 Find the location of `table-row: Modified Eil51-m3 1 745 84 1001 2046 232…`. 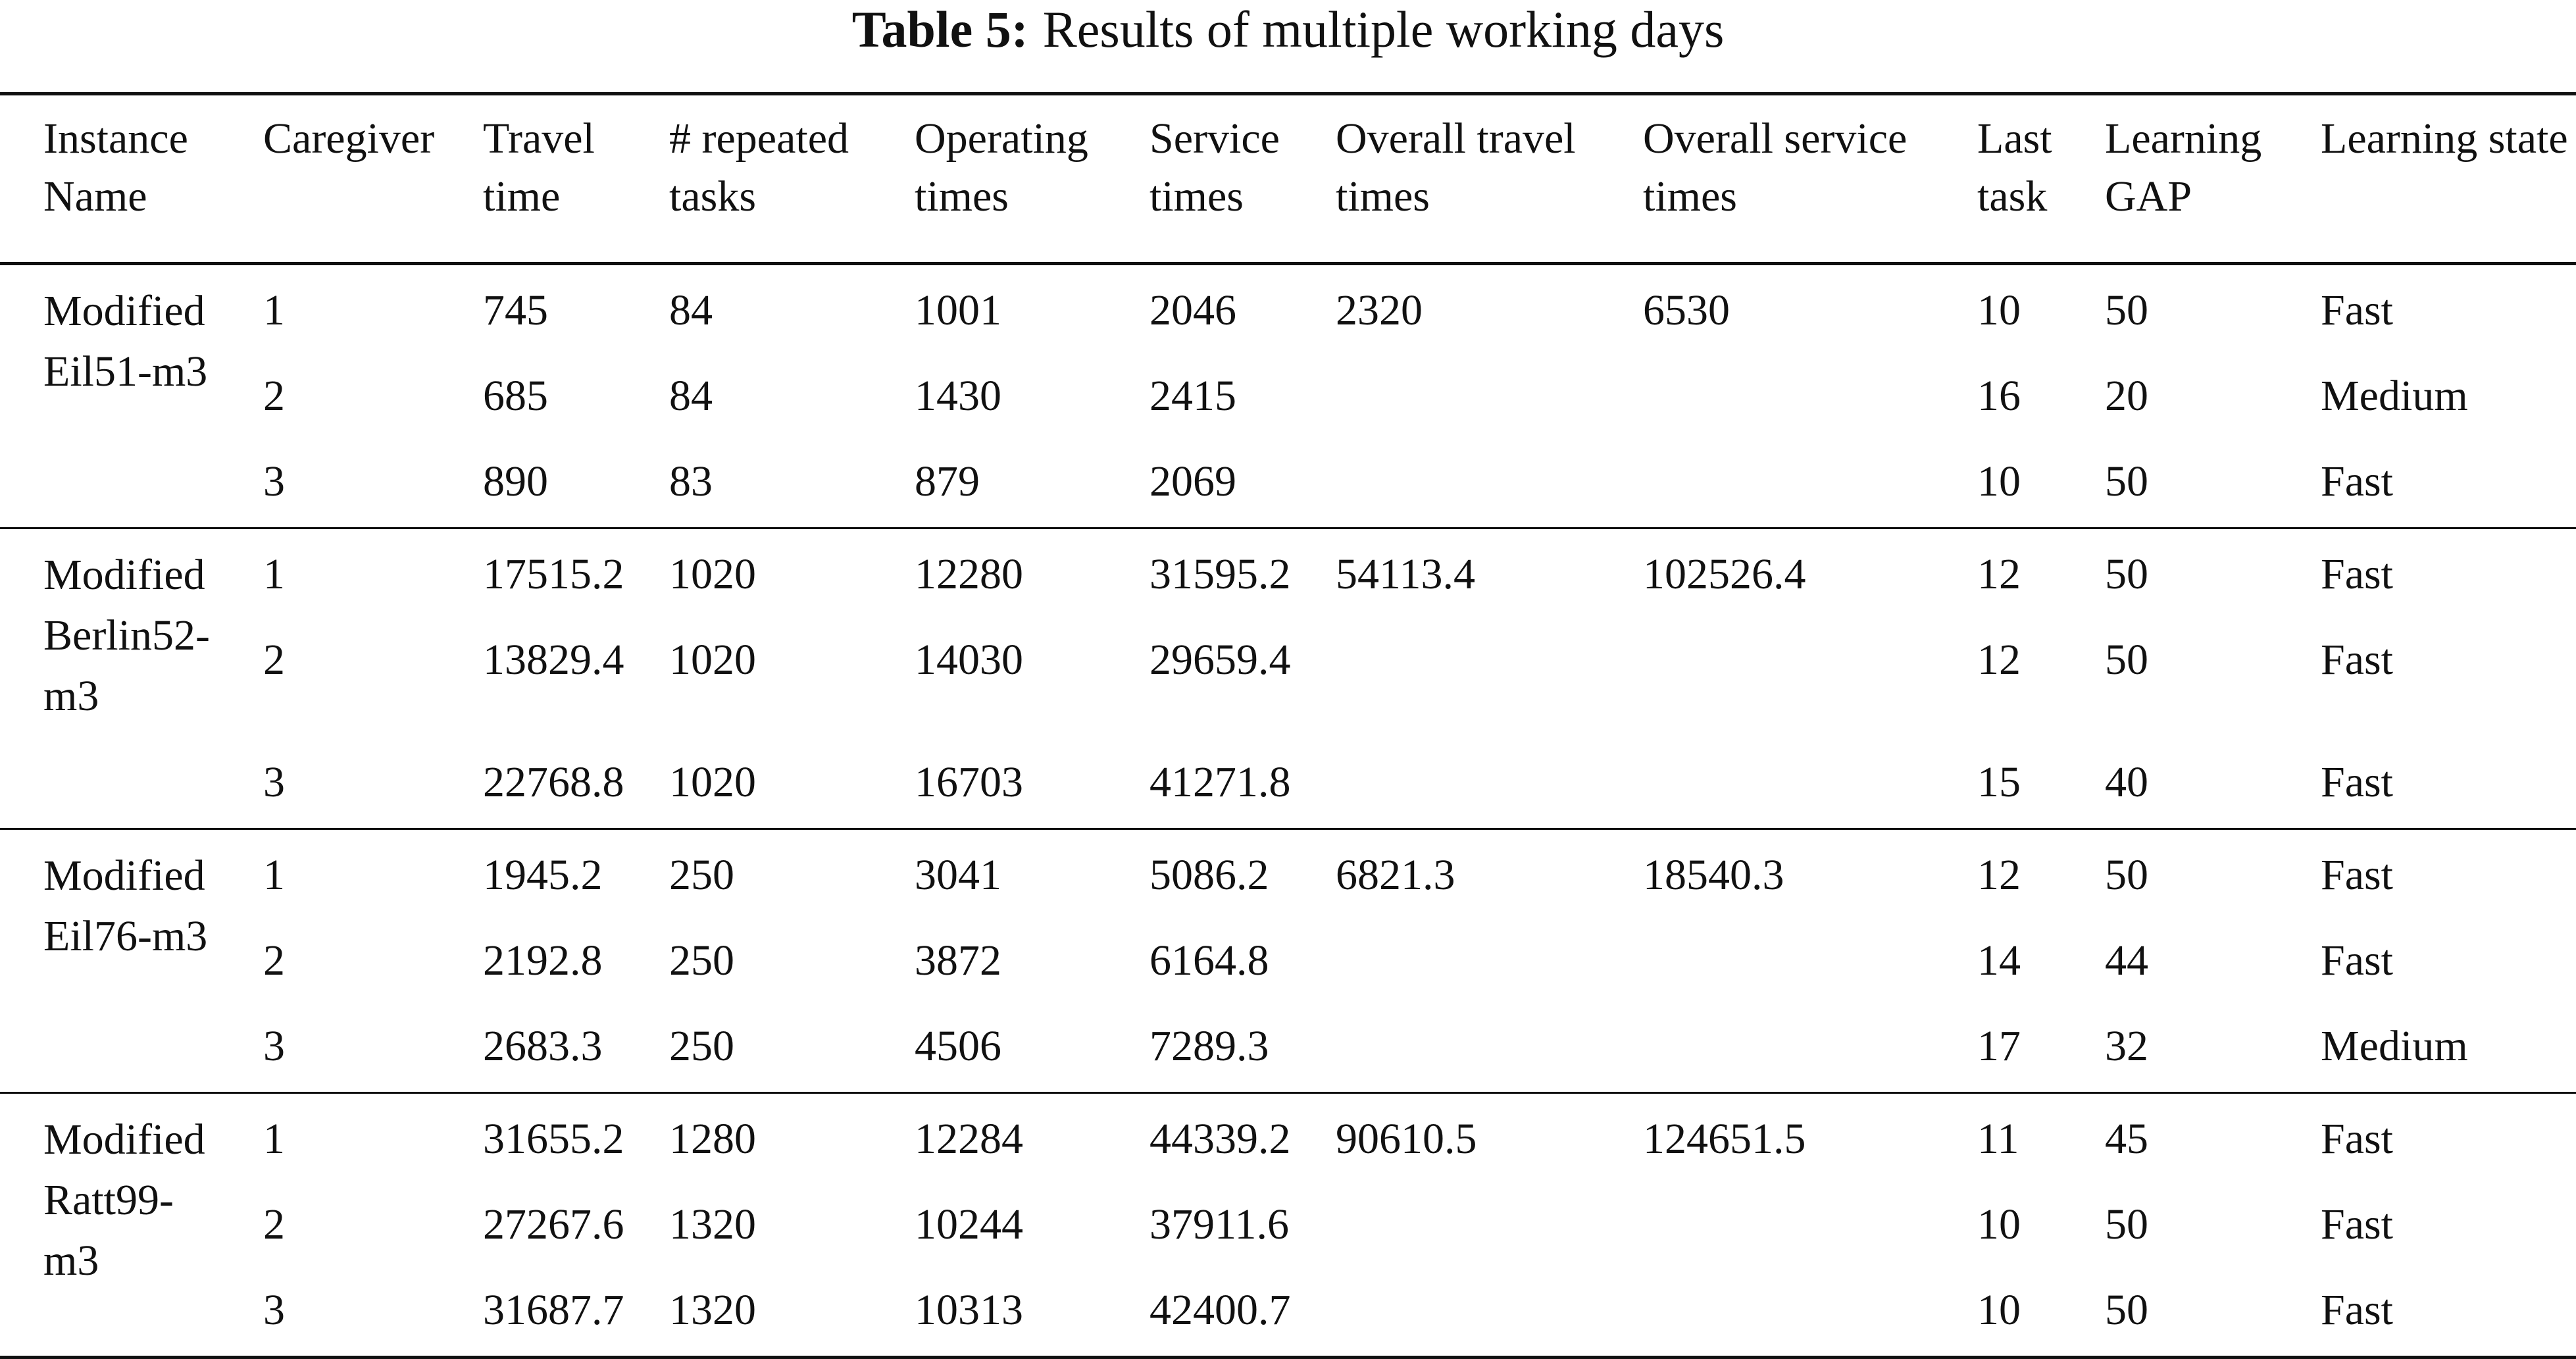

table-row: Modified Eil51-m3 1 745 84 1001 2046 232… is located at coordinates (1288, 310).